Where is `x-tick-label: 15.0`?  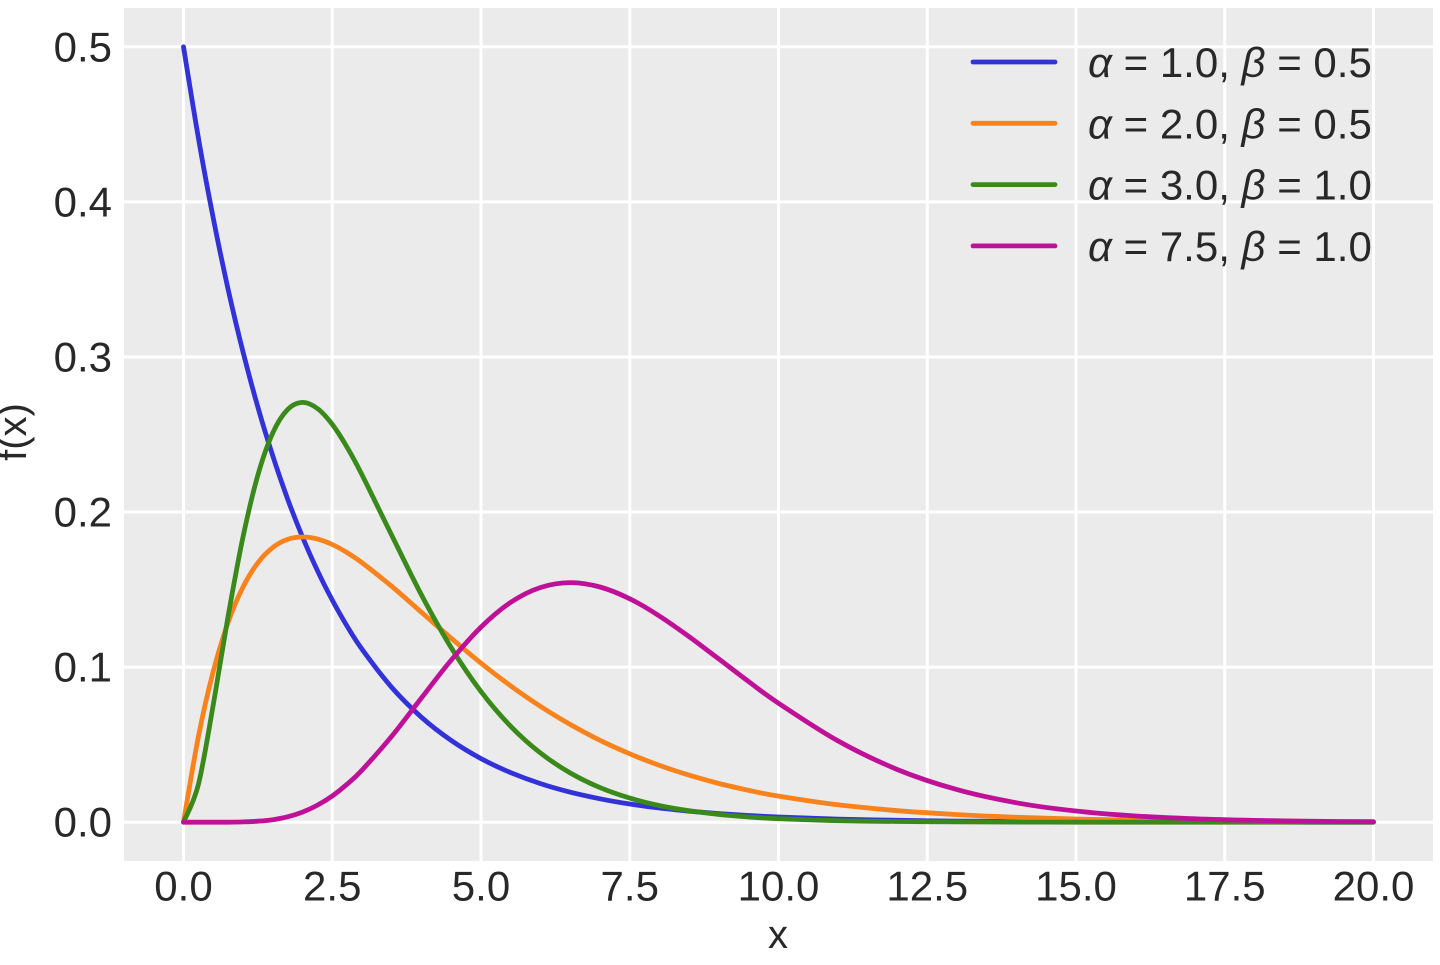 x-tick-label: 15.0 is located at coordinates (1076, 886).